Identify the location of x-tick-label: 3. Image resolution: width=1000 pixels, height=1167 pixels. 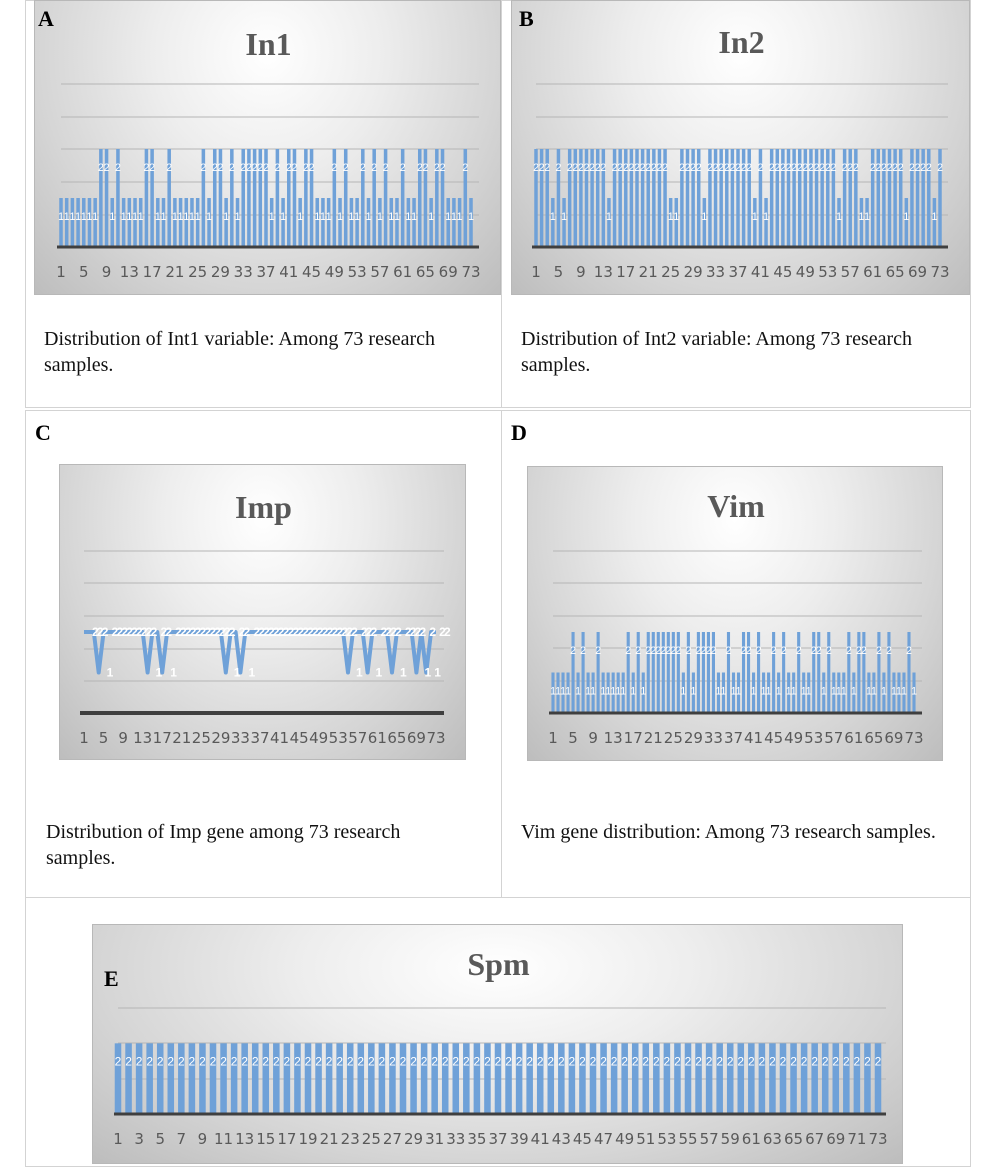
(139, 1139).